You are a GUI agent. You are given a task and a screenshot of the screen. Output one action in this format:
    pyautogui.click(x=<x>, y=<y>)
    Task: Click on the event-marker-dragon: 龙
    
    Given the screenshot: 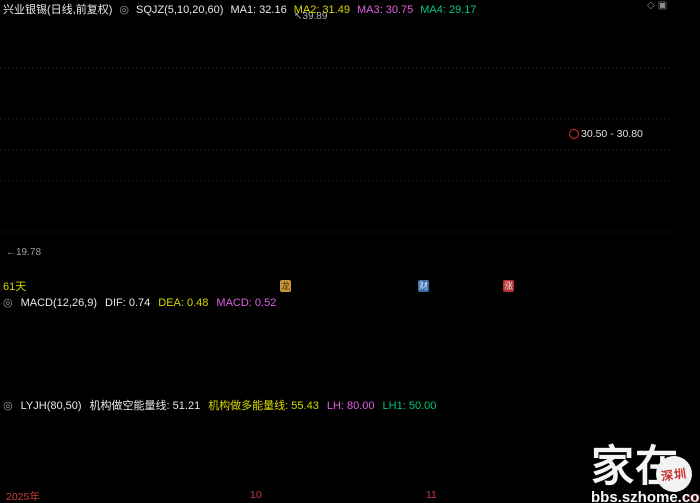 What is the action you would take?
    pyautogui.click(x=285, y=286)
    